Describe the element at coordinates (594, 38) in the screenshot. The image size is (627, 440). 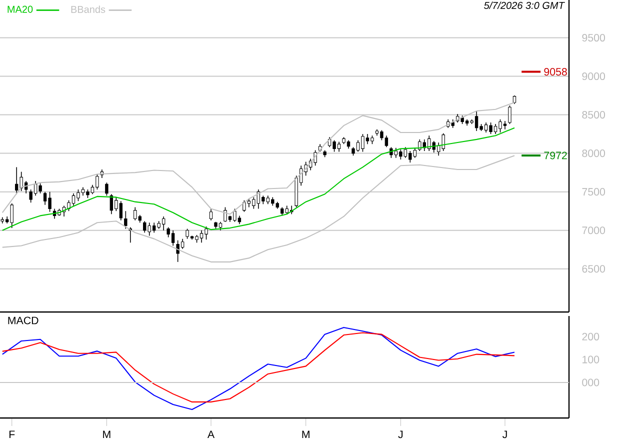
I see `y-tick-label: 9500` at that location.